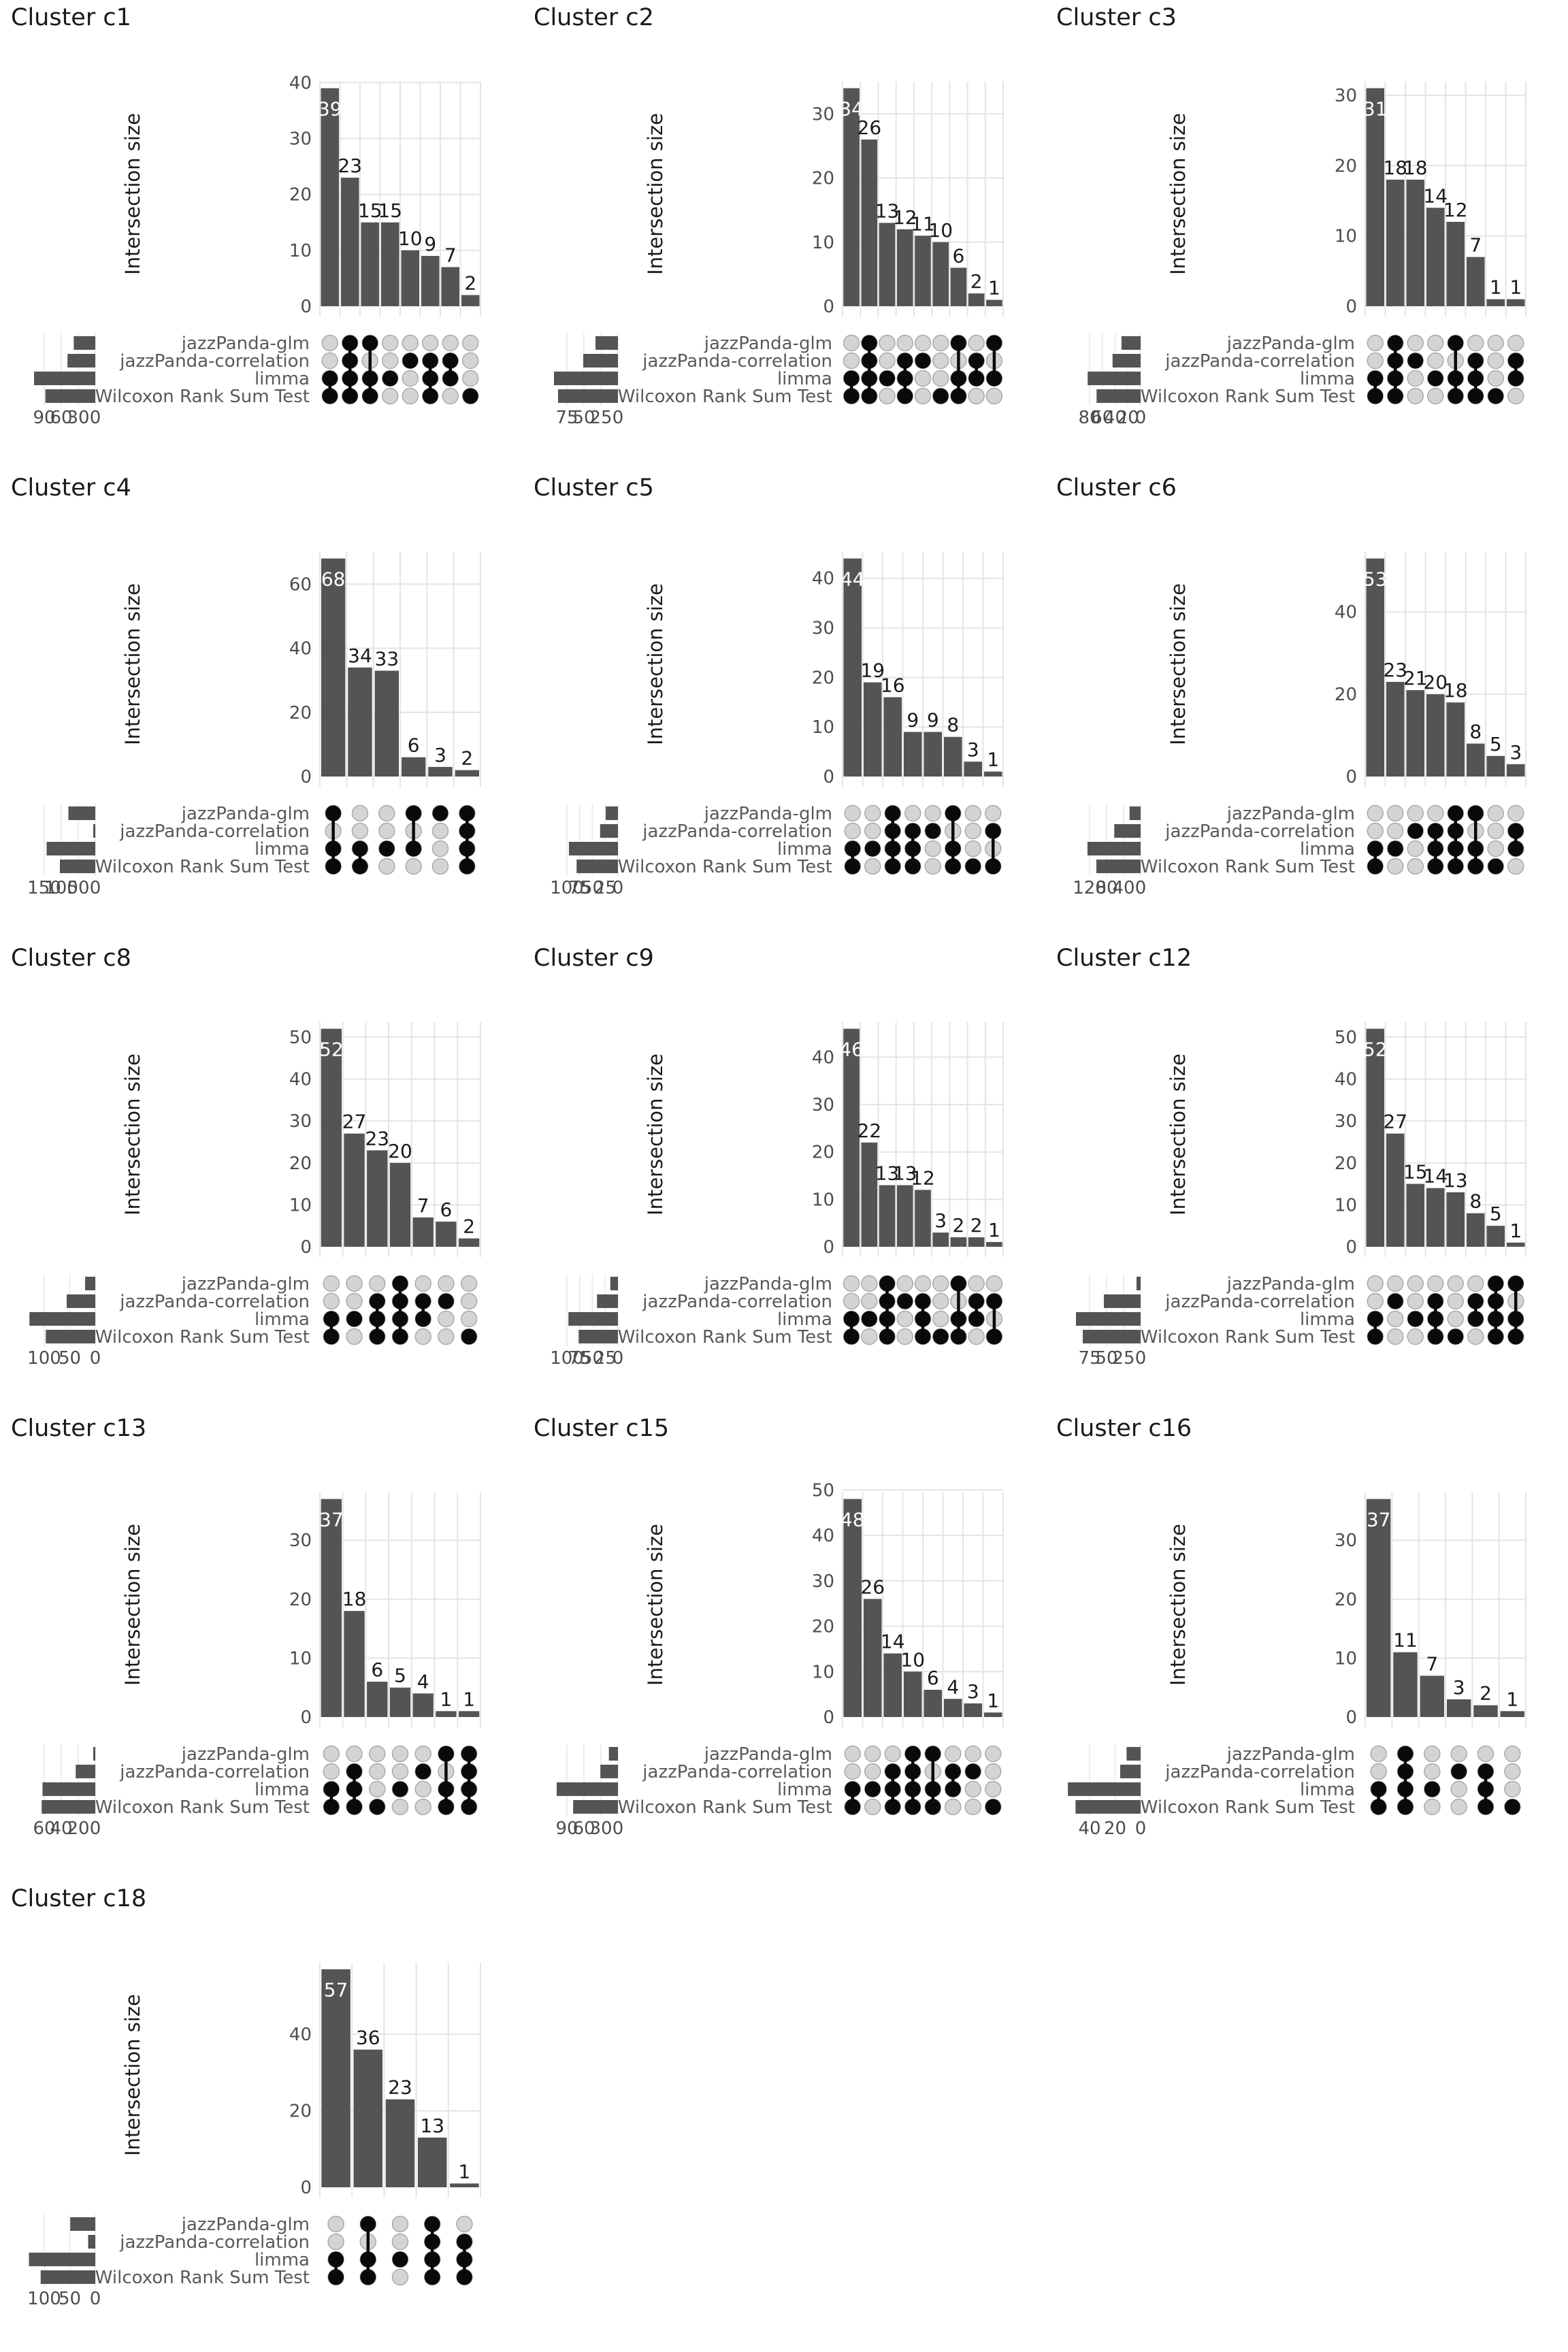 The height and width of the screenshot is (2352, 1568). What do you see at coordinates (1115, 1829) in the screenshot?
I see `set-size-tick-label: 20` at bounding box center [1115, 1829].